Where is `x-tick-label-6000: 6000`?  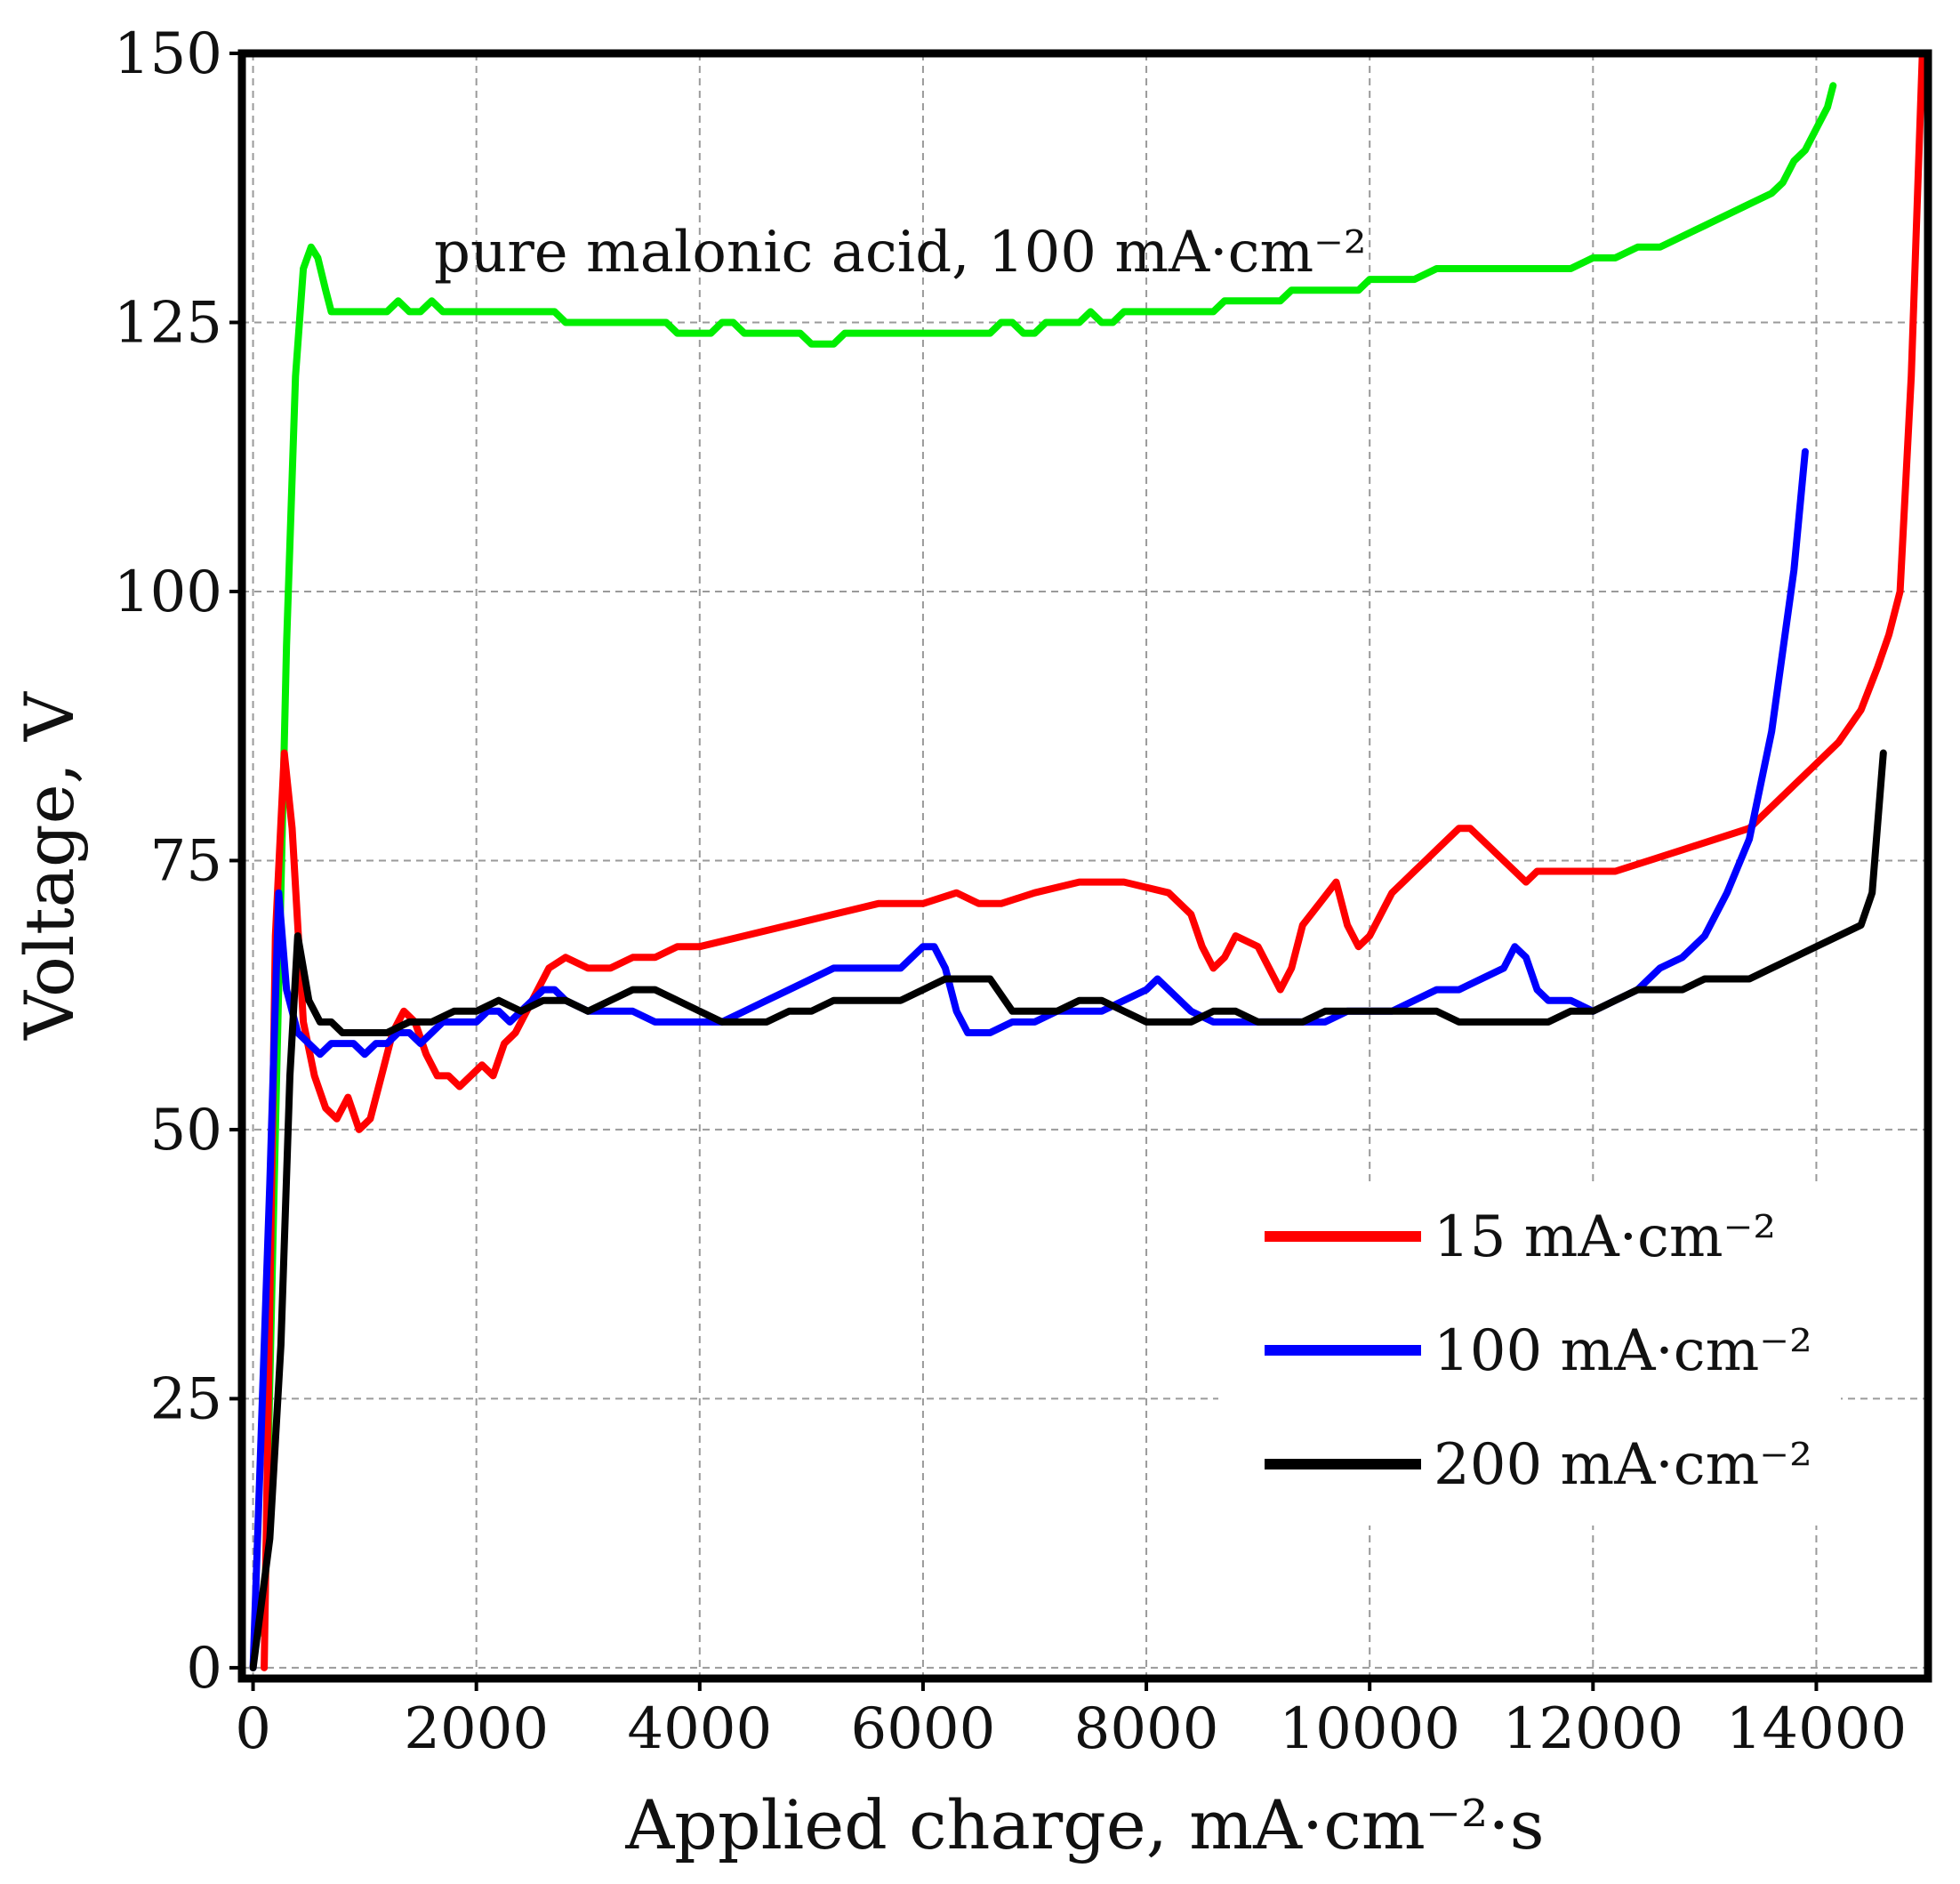 x-tick-label-6000: 6000 is located at coordinates (922, 1729).